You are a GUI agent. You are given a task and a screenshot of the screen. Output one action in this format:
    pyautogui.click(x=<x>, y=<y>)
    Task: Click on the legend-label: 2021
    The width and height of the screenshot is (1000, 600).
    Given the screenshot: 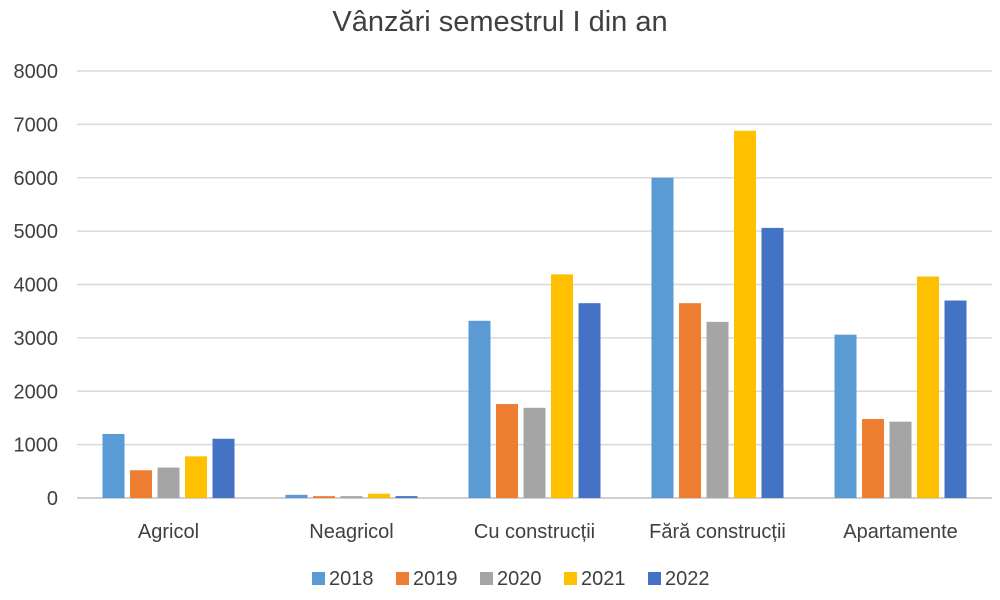 What is the action you would take?
    pyautogui.click(x=603, y=579)
    